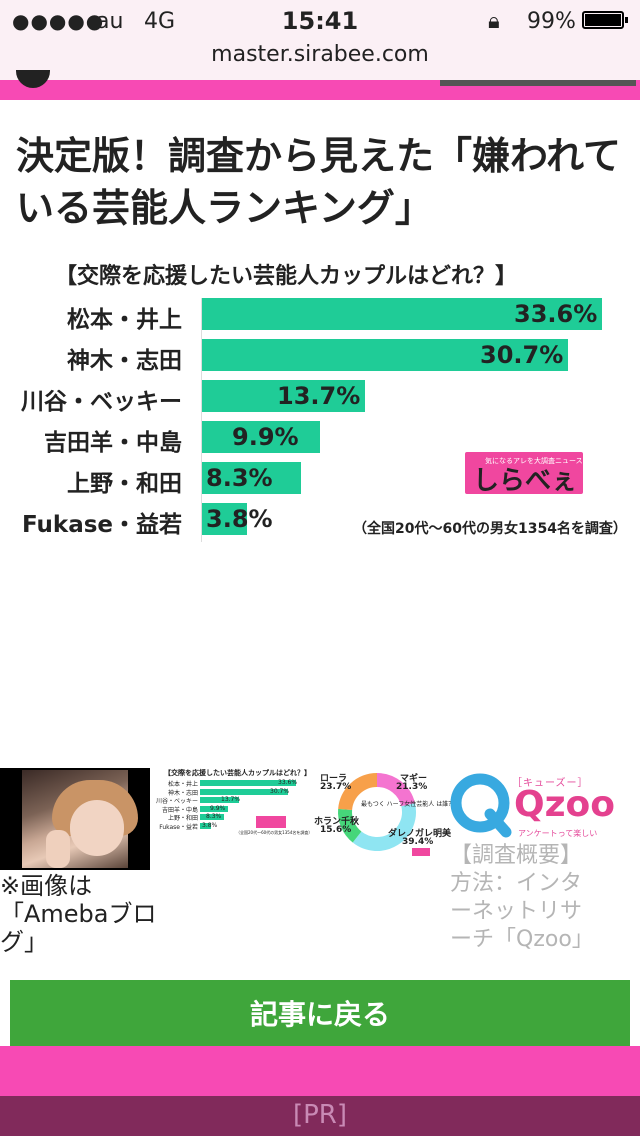  What do you see at coordinates (522, 355) in the screenshot?
I see `chart-value-label: 30.7%` at bounding box center [522, 355].